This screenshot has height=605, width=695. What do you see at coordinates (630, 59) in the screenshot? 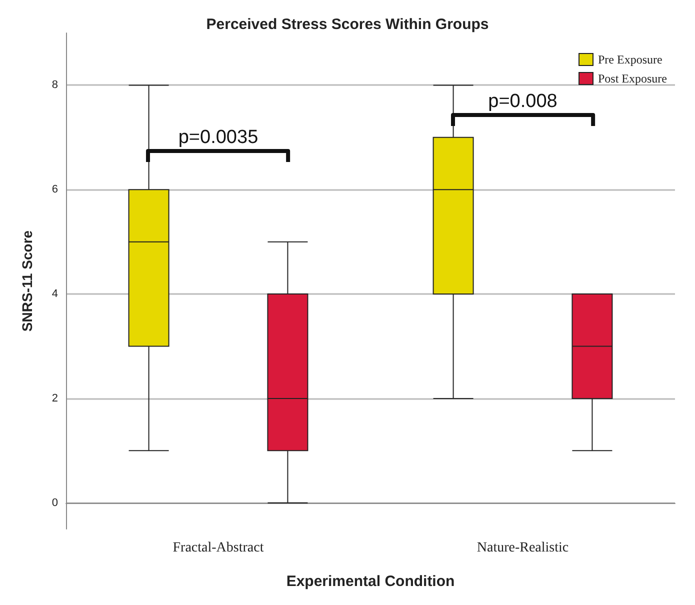
I see `legend-label: Pre Exposure` at bounding box center [630, 59].